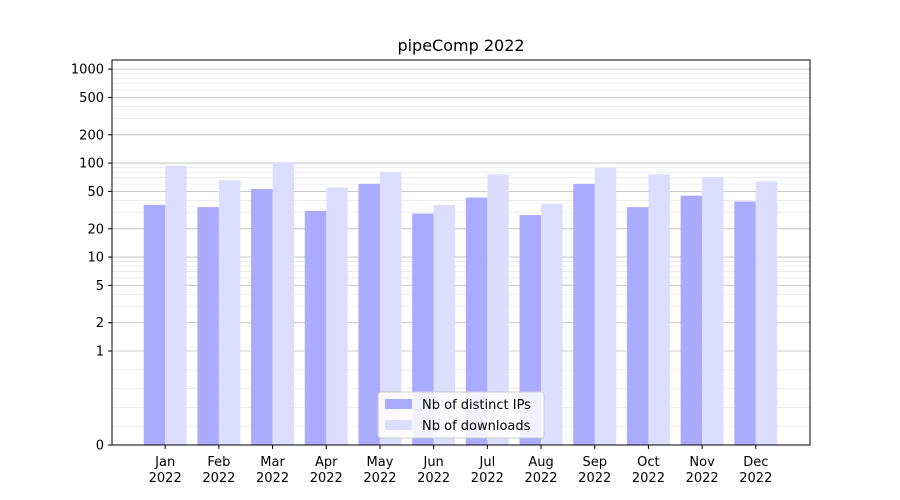  Describe the element at coordinates (476, 405) in the screenshot. I see `legend-label: Nb of distinct IPs` at that location.